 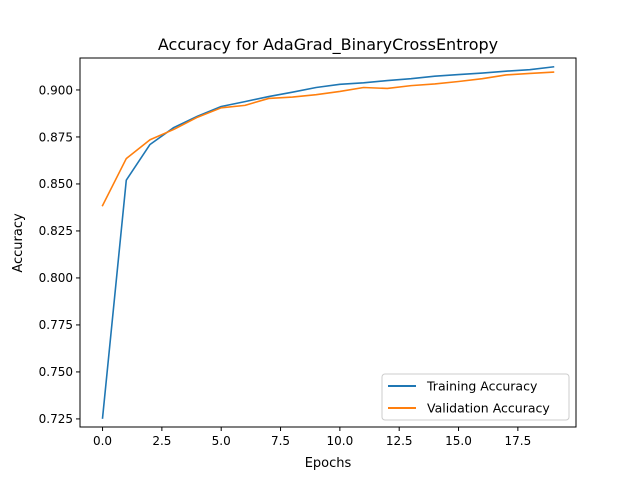 I want to click on x-tick-label: 5.0, so click(x=221, y=441).